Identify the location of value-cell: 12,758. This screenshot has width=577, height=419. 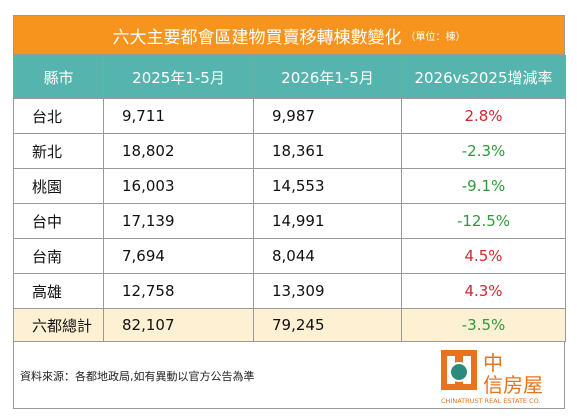
(178, 291).